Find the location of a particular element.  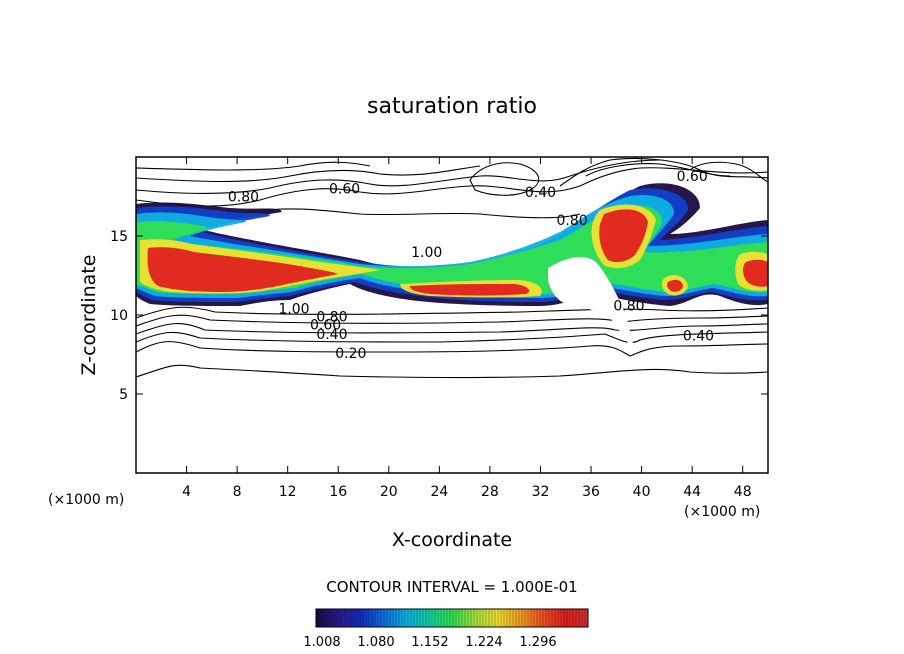

x-axis-label: X-coordinate is located at coordinates (452, 540).